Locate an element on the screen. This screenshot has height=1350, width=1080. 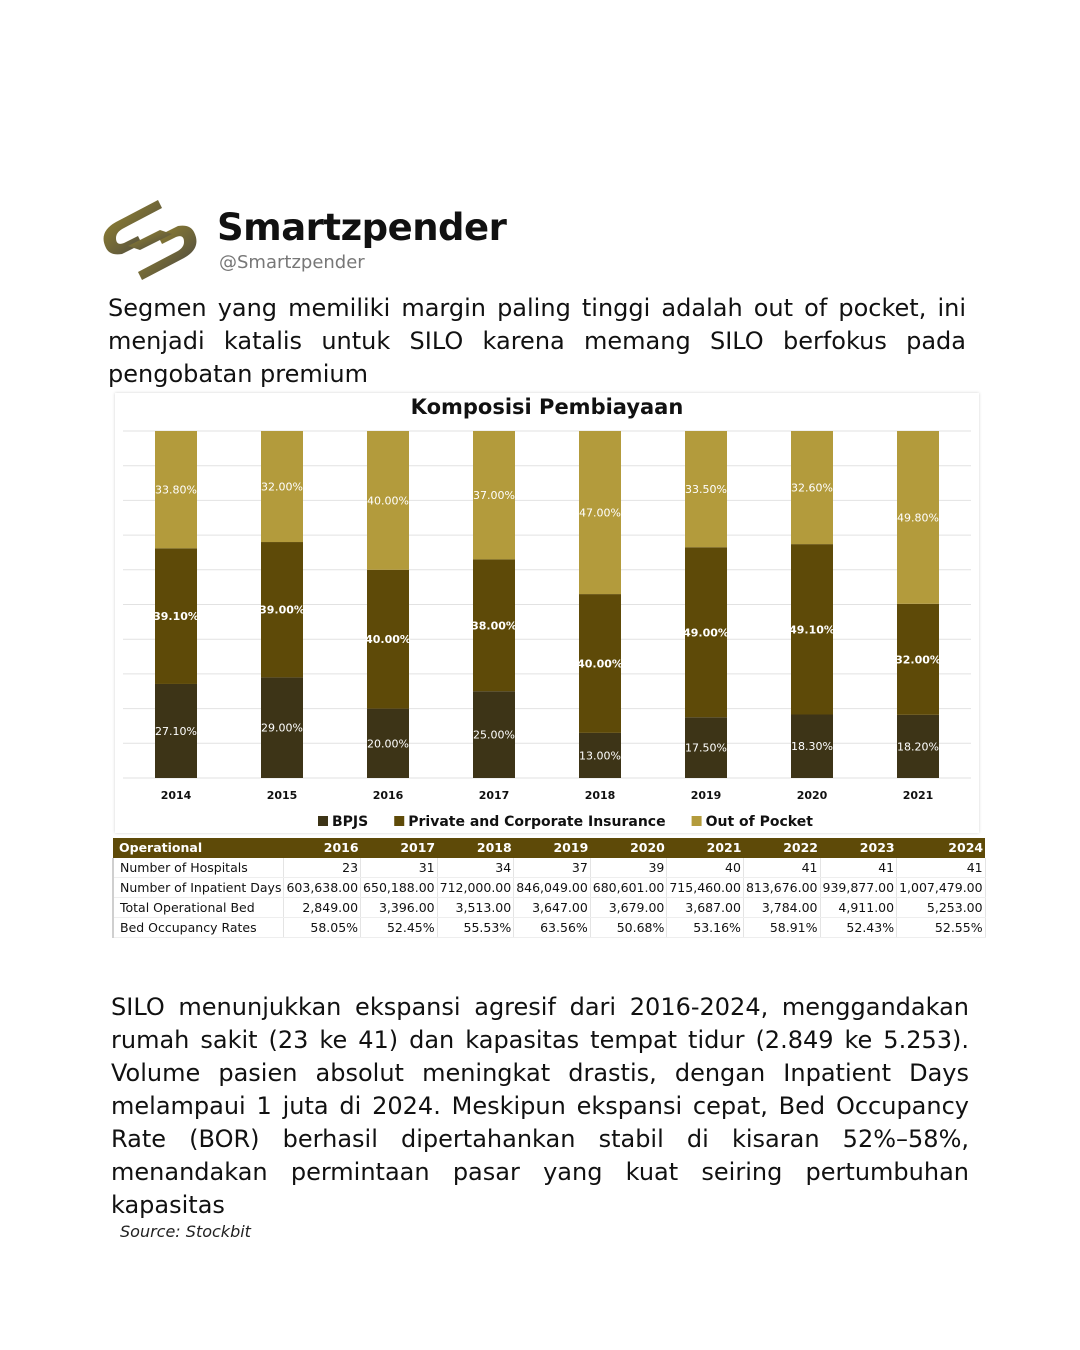
table-cell: 37 is located at coordinates (552, 868).